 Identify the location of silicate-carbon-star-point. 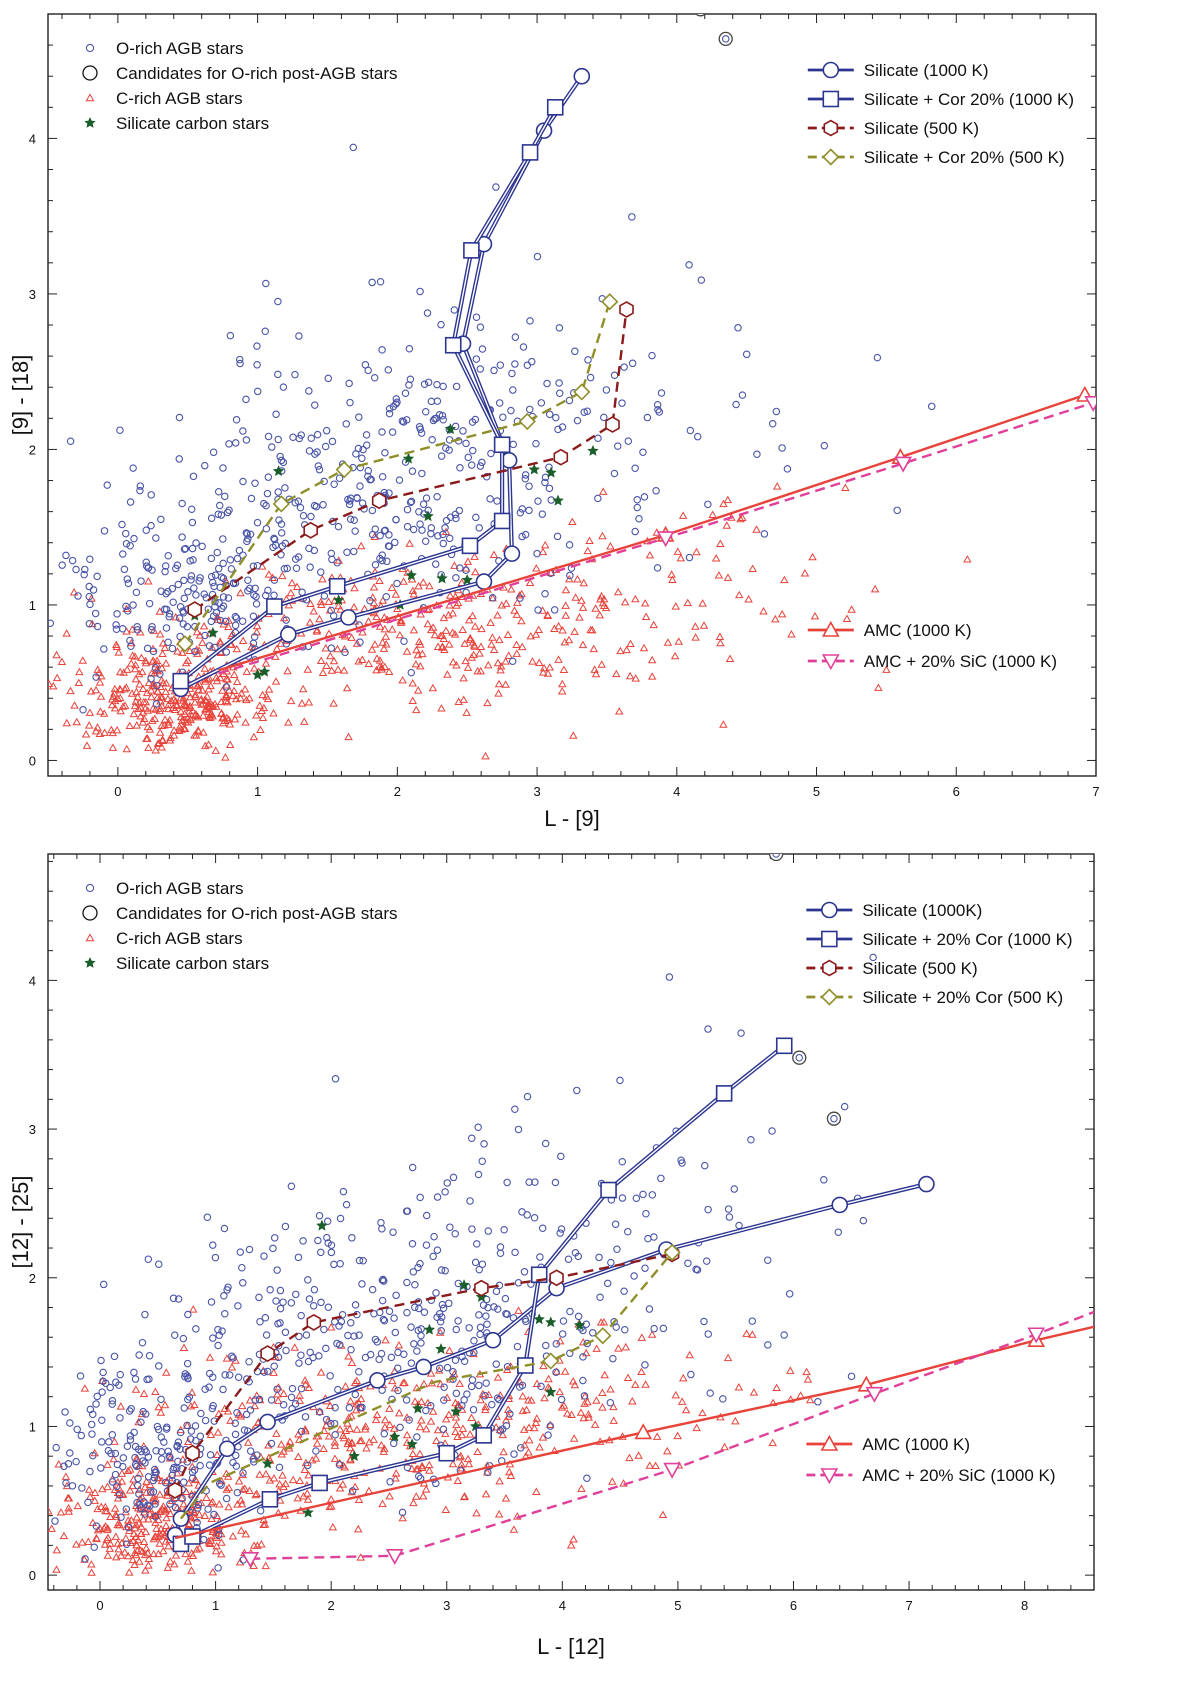
(411, 575).